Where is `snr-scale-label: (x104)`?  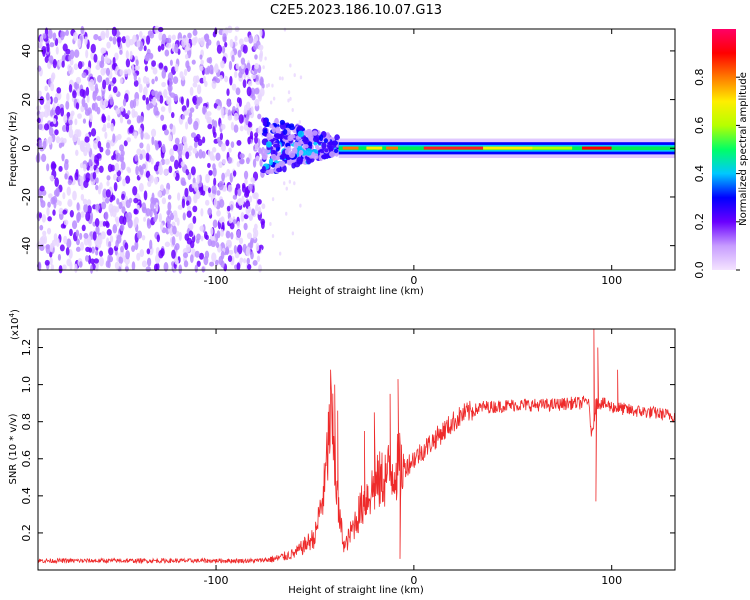 snr-scale-label: (x104) is located at coordinates (14, 324).